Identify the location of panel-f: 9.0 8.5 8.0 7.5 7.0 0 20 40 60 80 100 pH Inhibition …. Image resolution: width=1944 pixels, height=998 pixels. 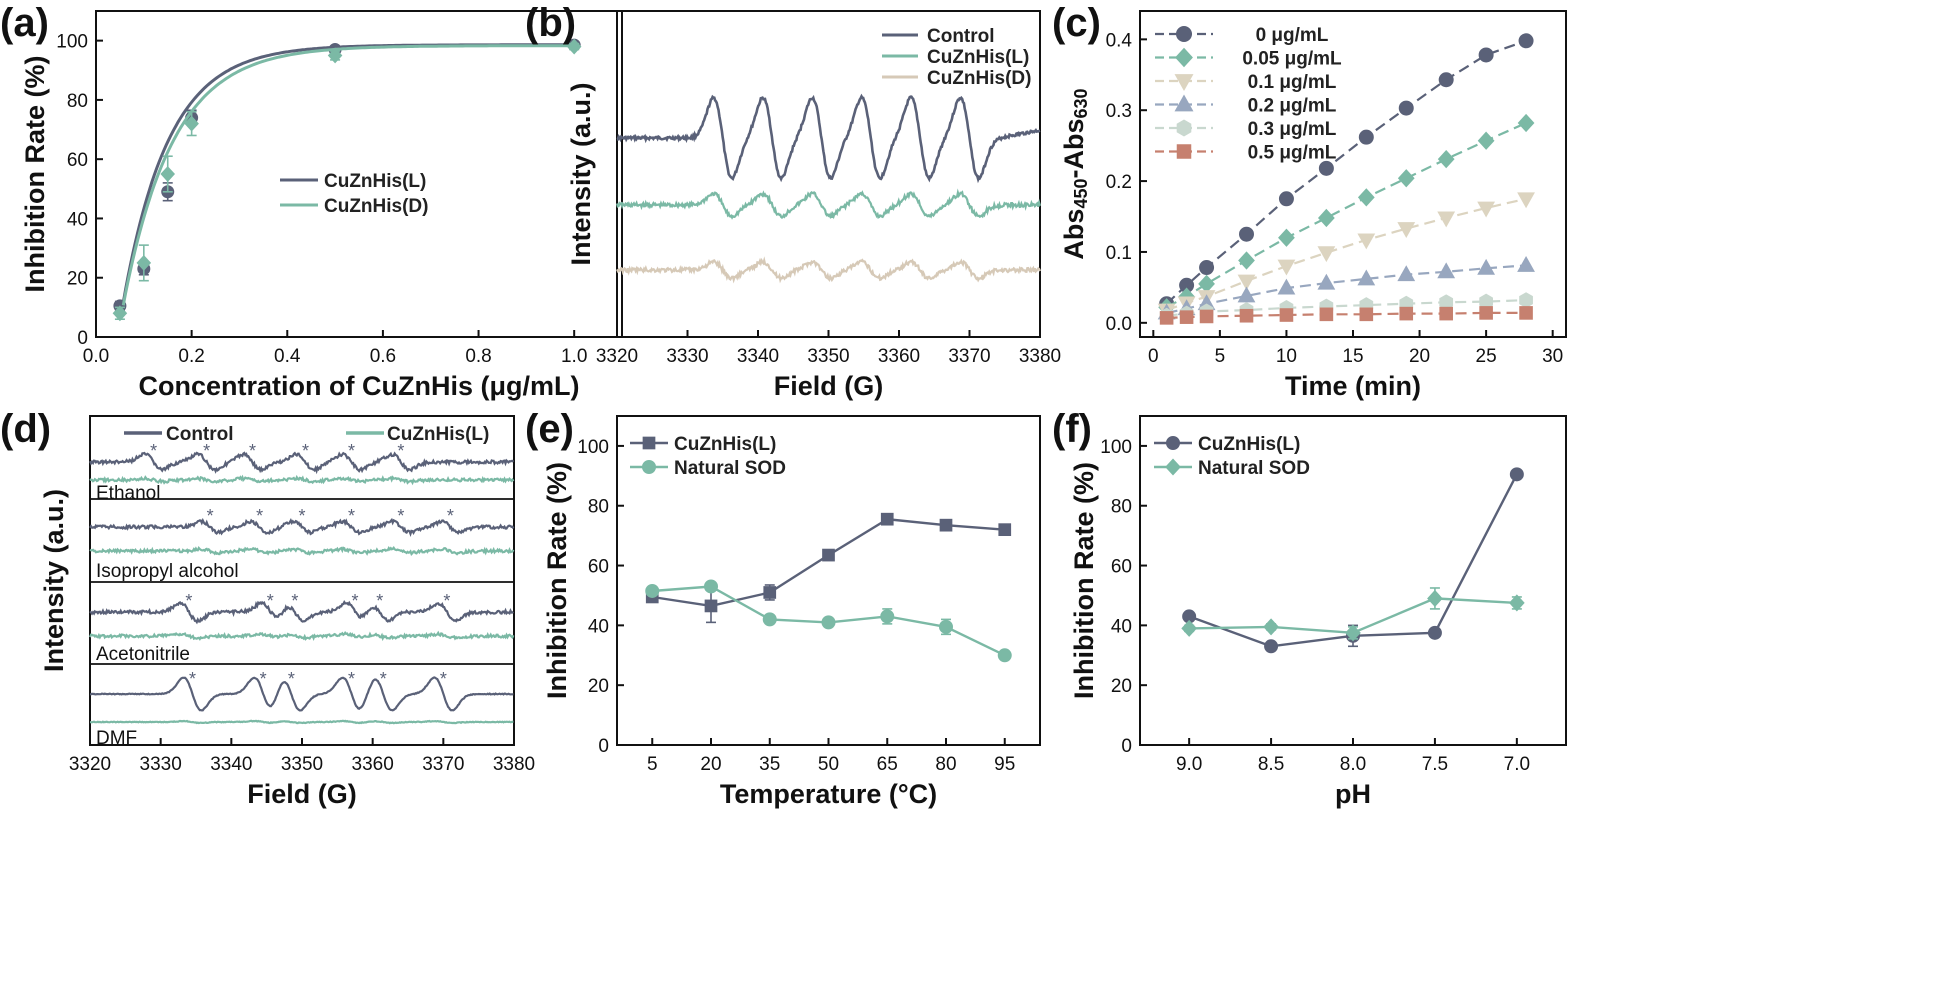
(1309, 608).